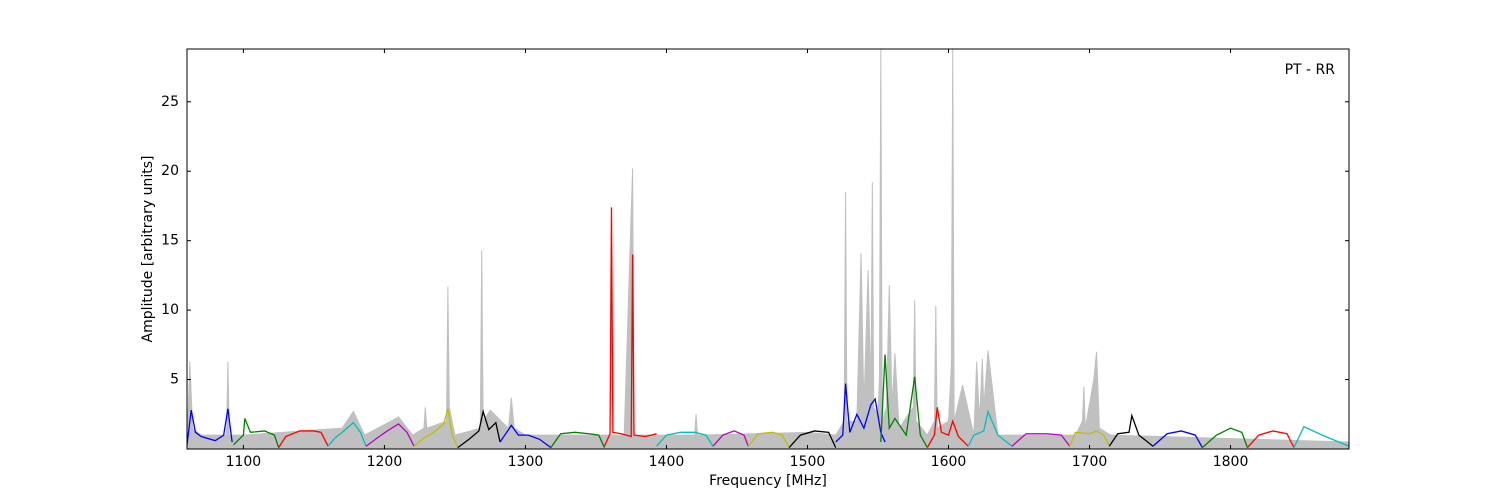 This screenshot has width=1500, height=500. What do you see at coordinates (768, 481) in the screenshot?
I see `x-axis-label: Frequency [MHz]` at bounding box center [768, 481].